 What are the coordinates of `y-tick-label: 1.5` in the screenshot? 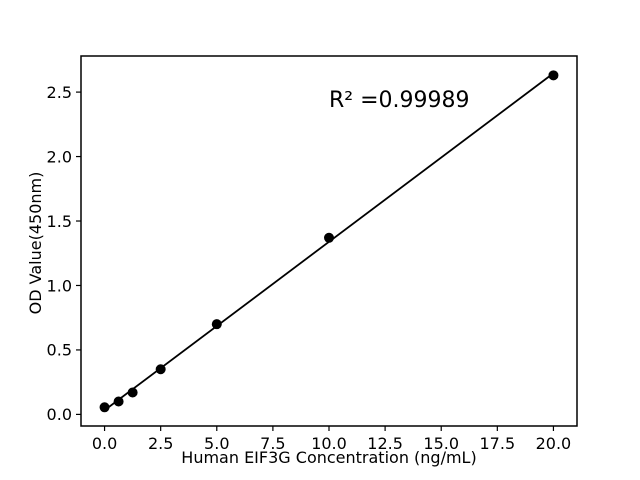 It's located at (59, 221).